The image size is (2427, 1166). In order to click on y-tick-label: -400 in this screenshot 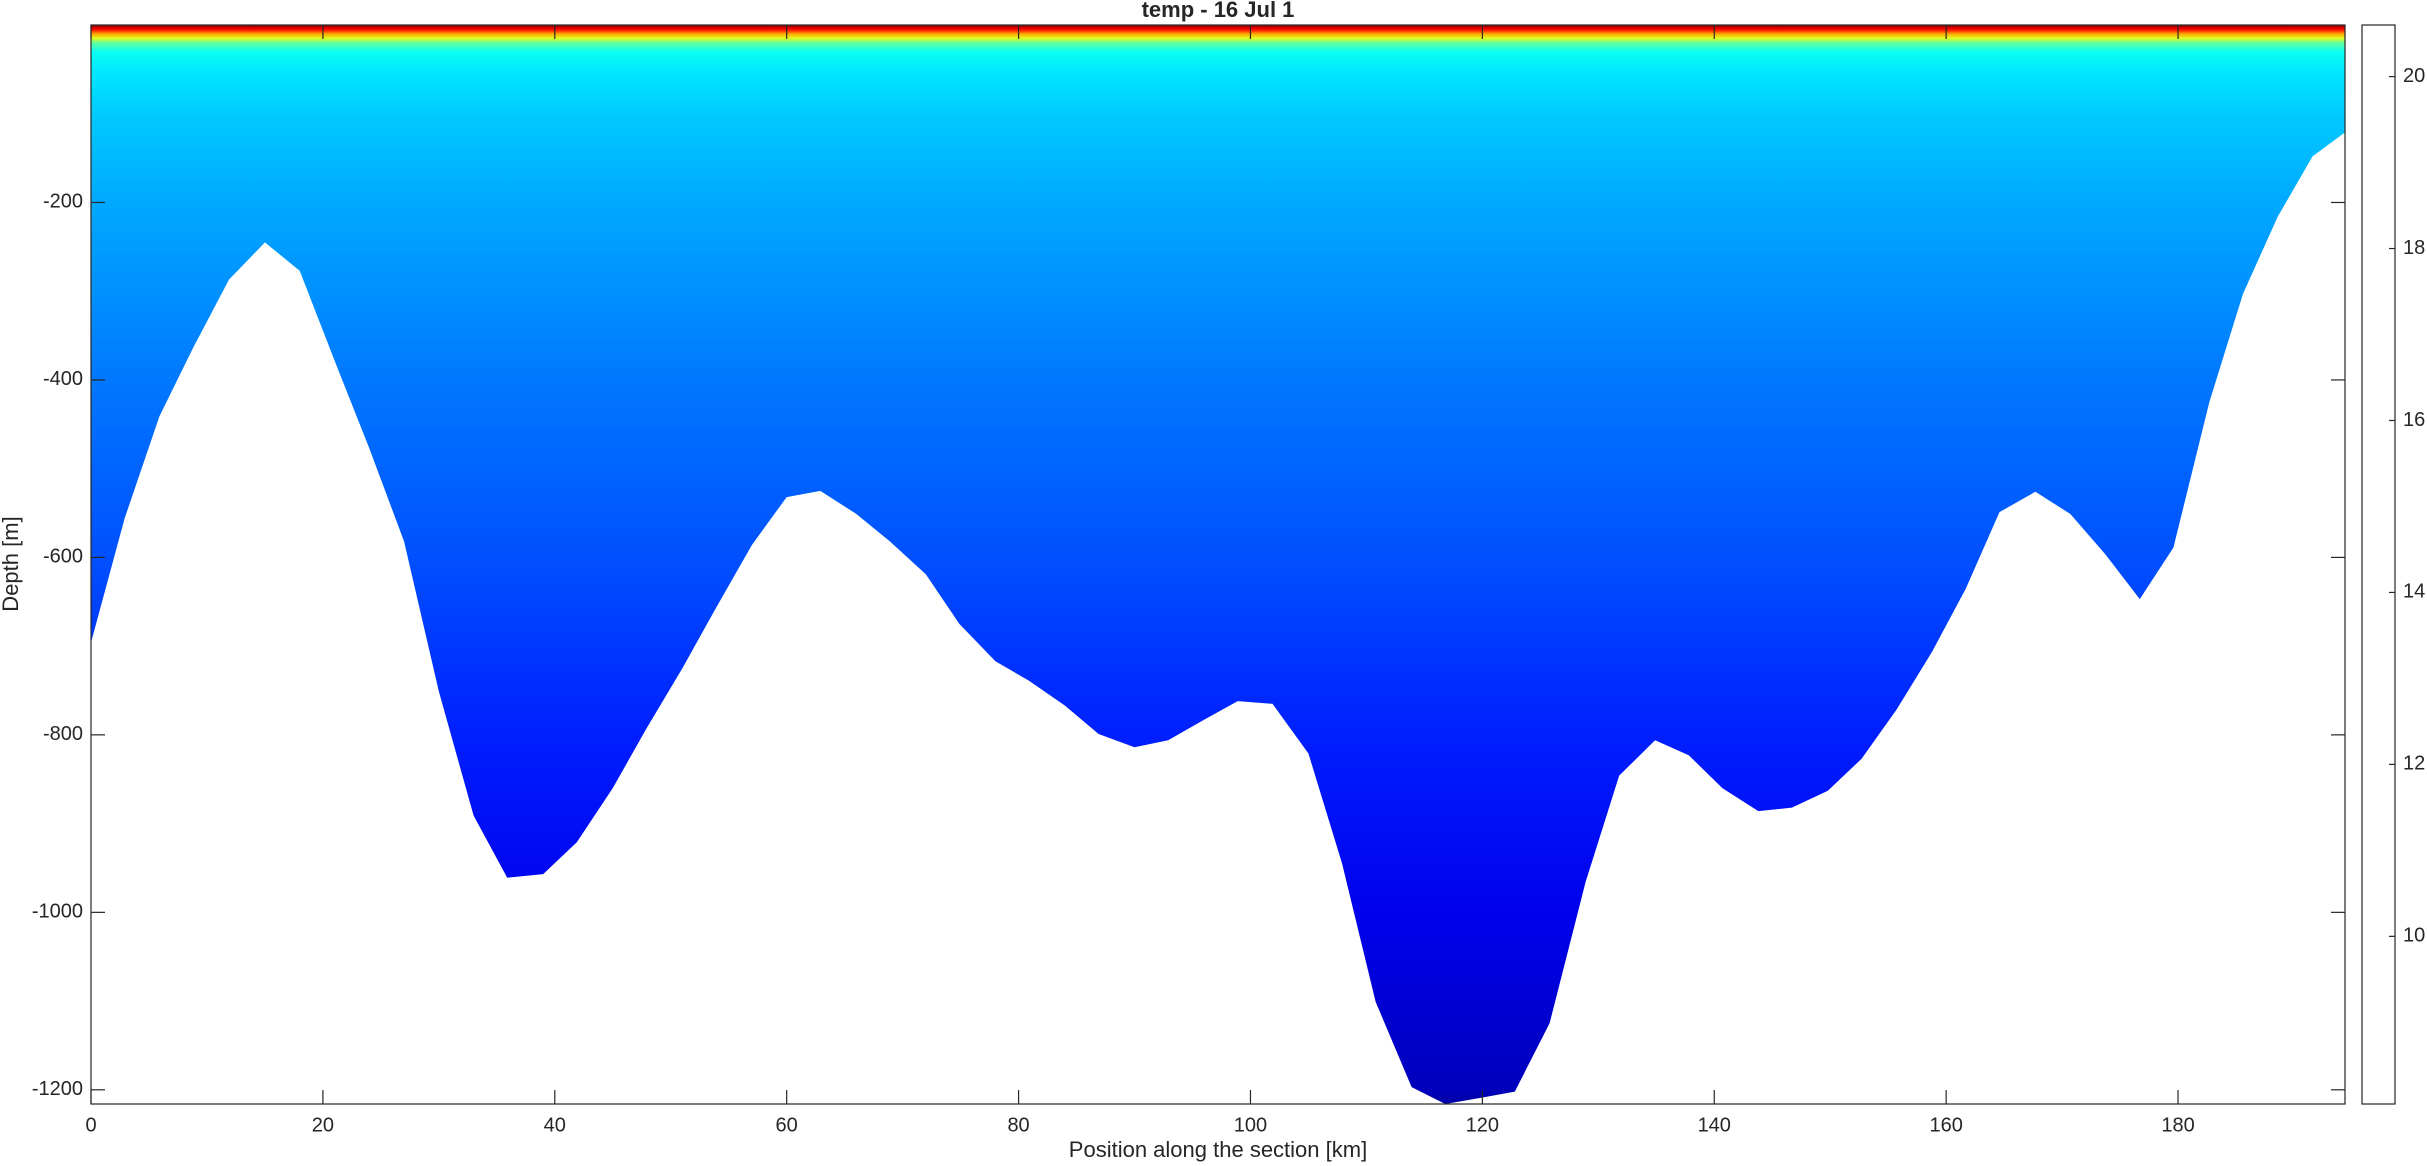, I will do `click(63, 379)`.